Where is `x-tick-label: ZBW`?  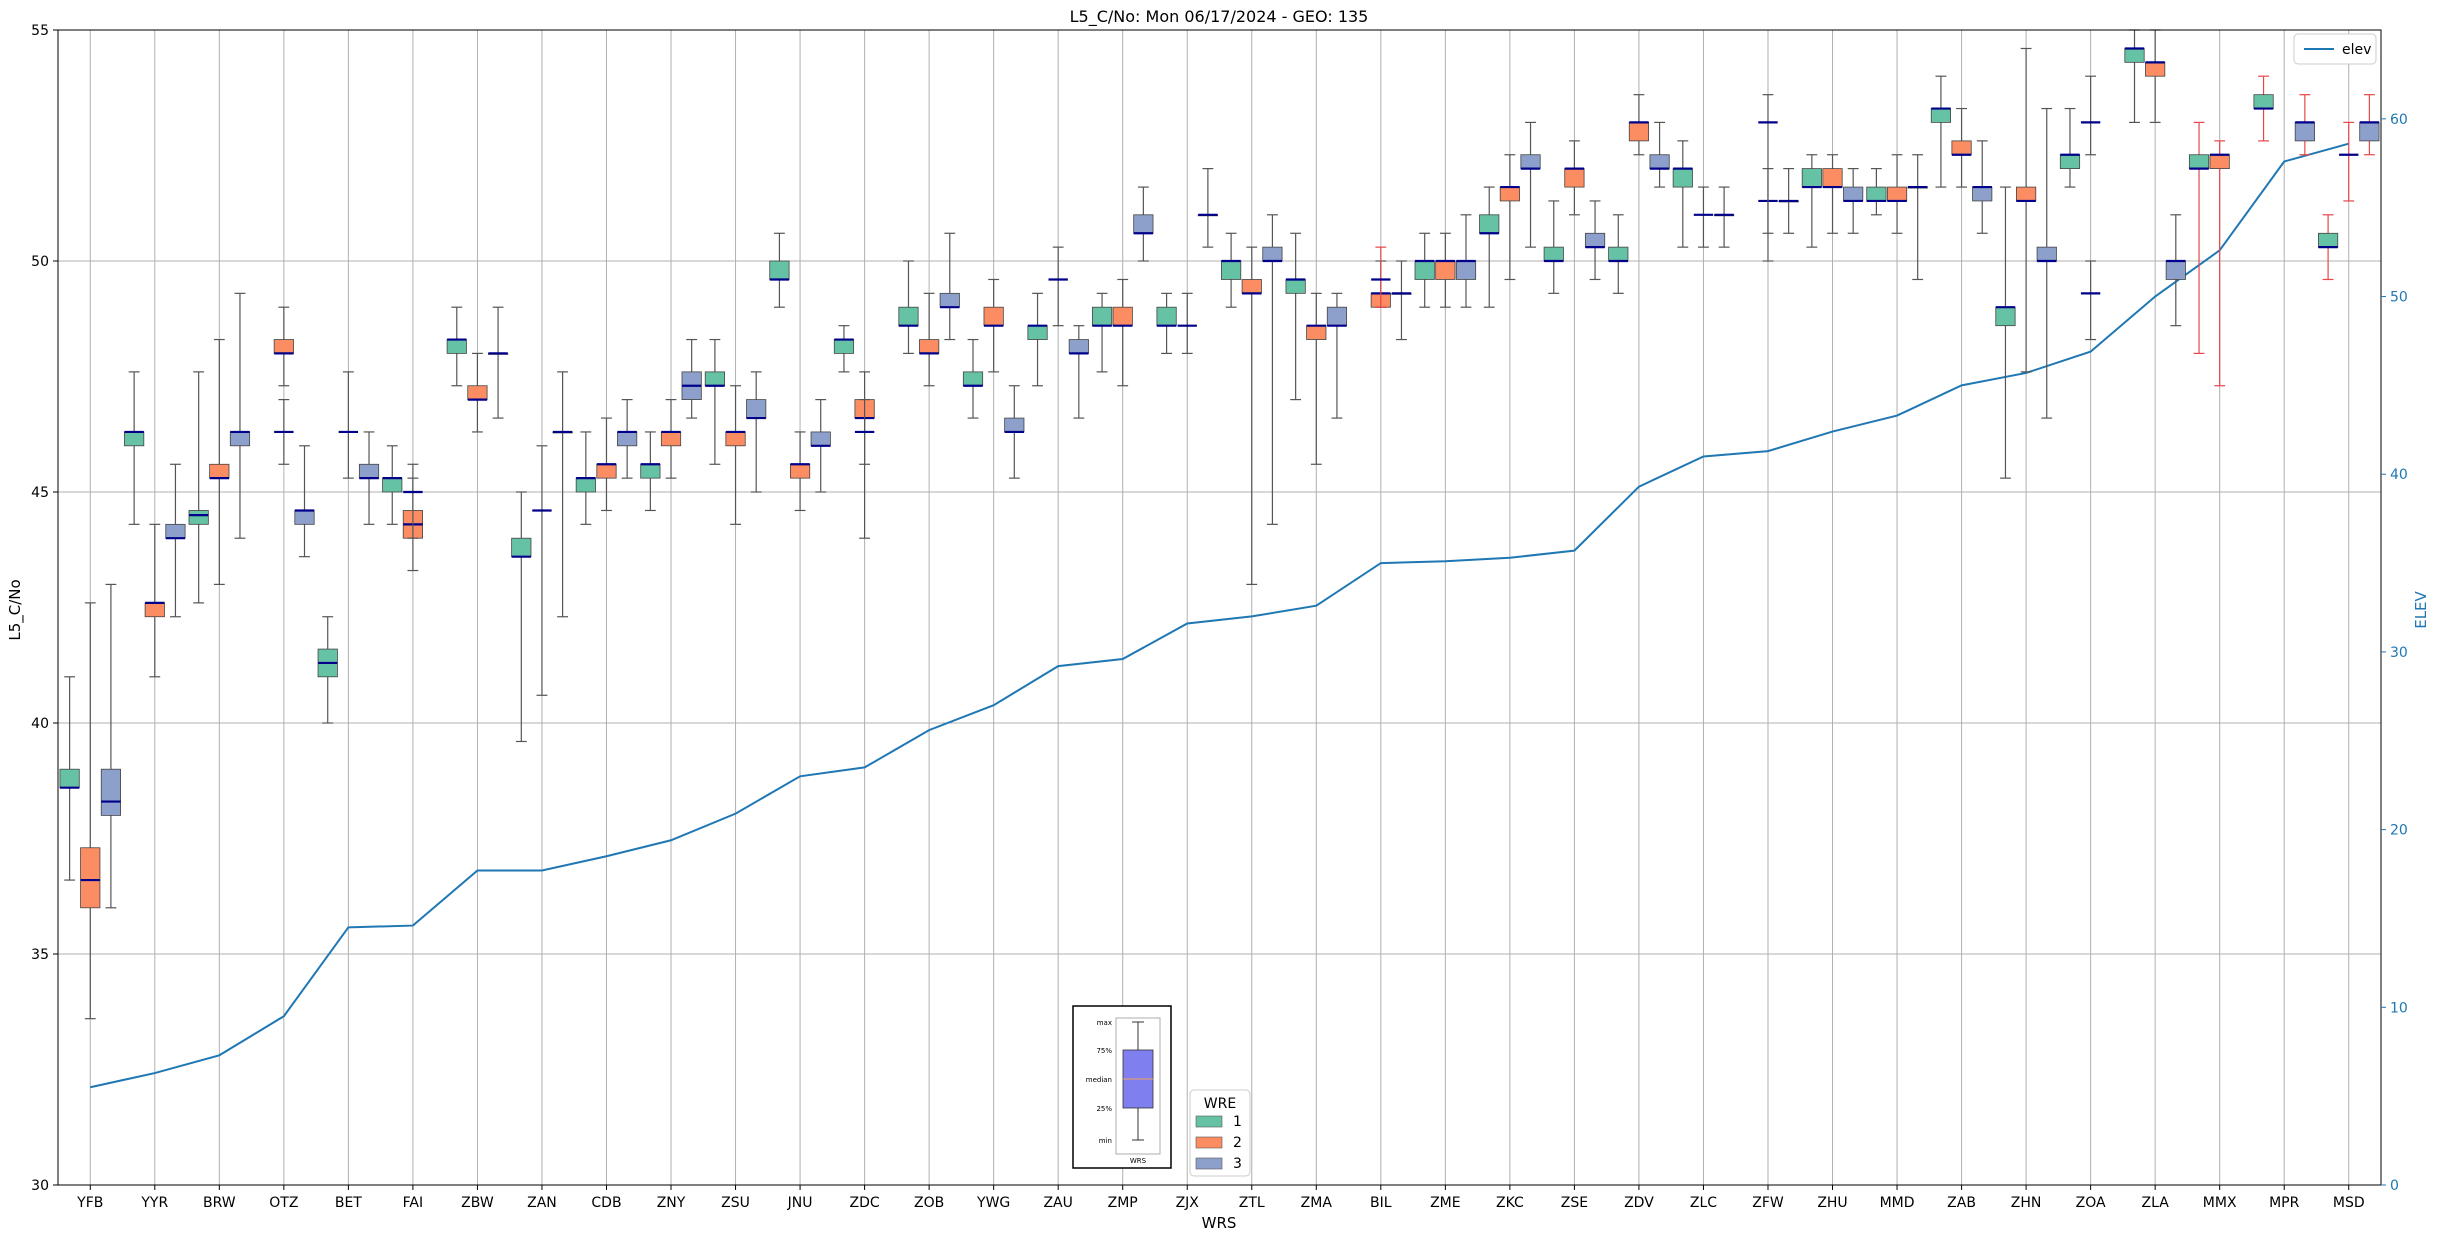
x-tick-label: ZBW is located at coordinates (477, 1203).